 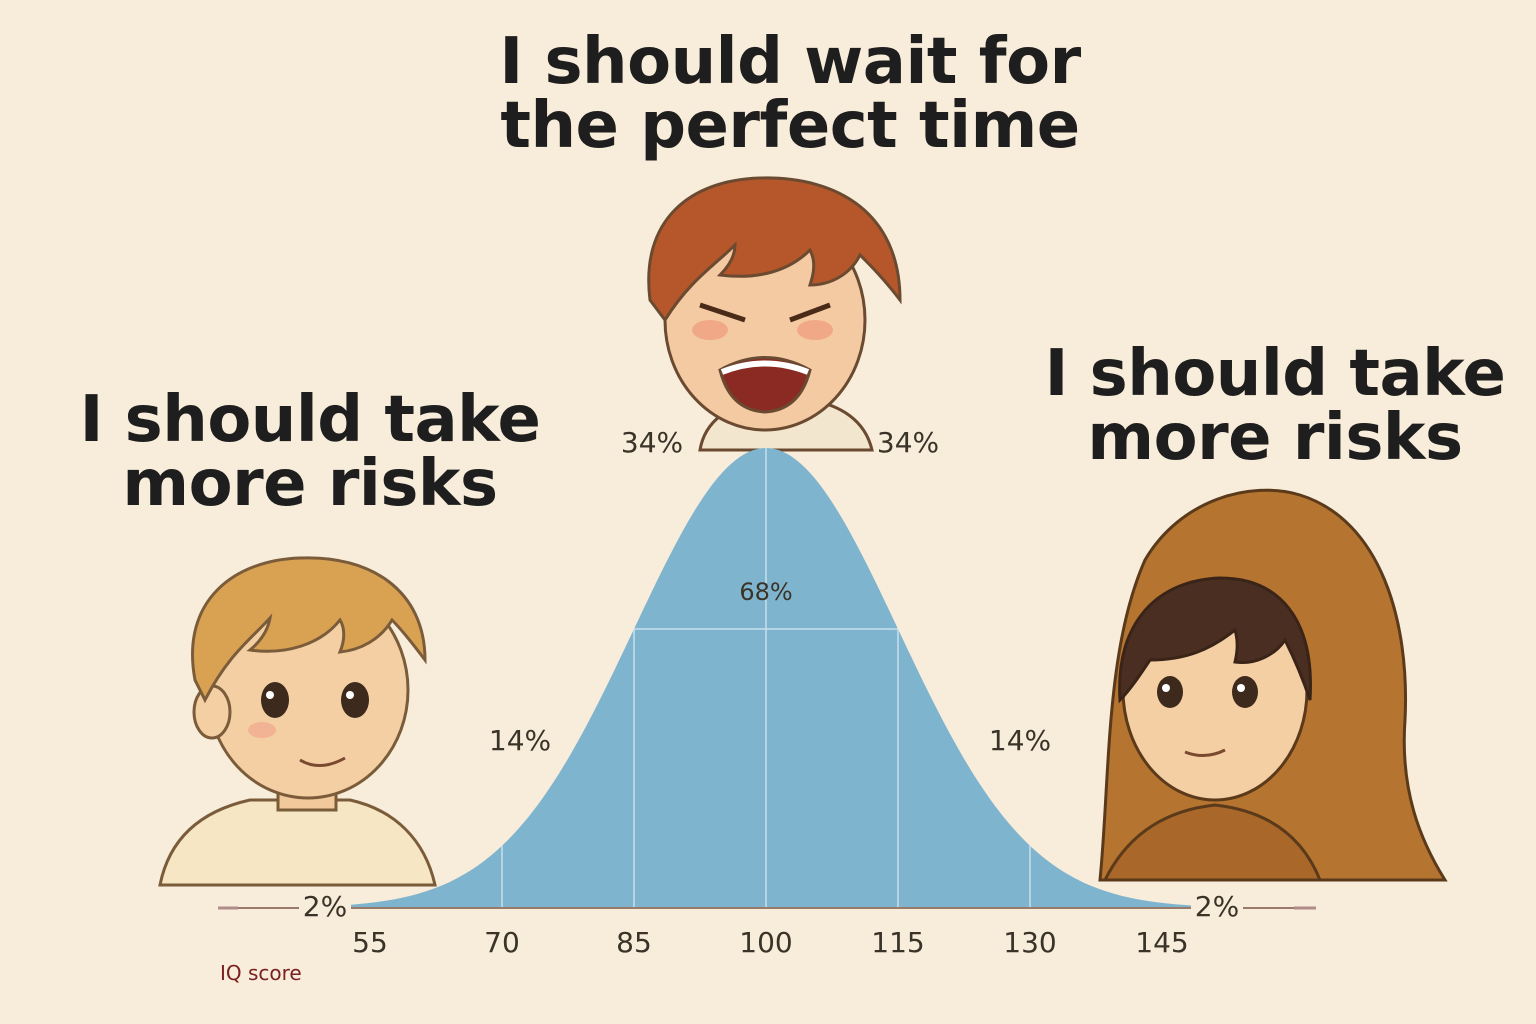 I want to click on center-character-illustration, so click(x=774, y=314).